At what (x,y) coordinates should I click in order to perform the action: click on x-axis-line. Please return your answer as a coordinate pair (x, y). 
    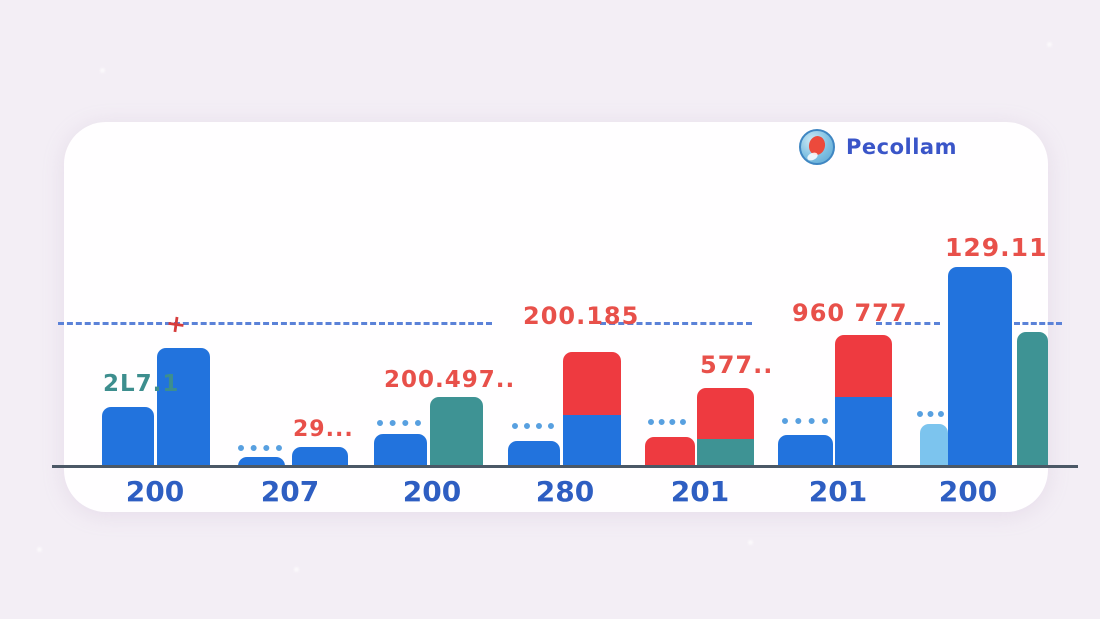
    Looking at the image, I should click on (565, 466).